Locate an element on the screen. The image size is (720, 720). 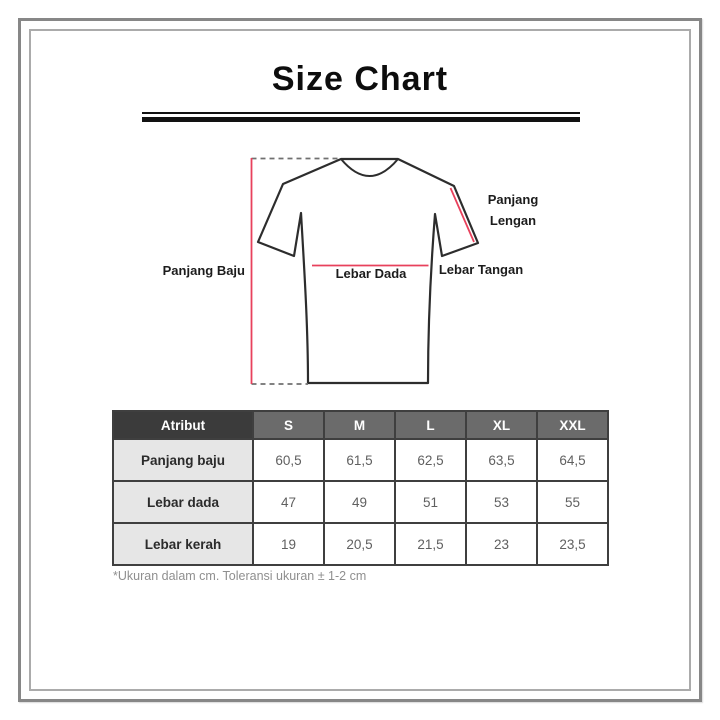
page-title: Size Chart is located at coordinates (360, 79).